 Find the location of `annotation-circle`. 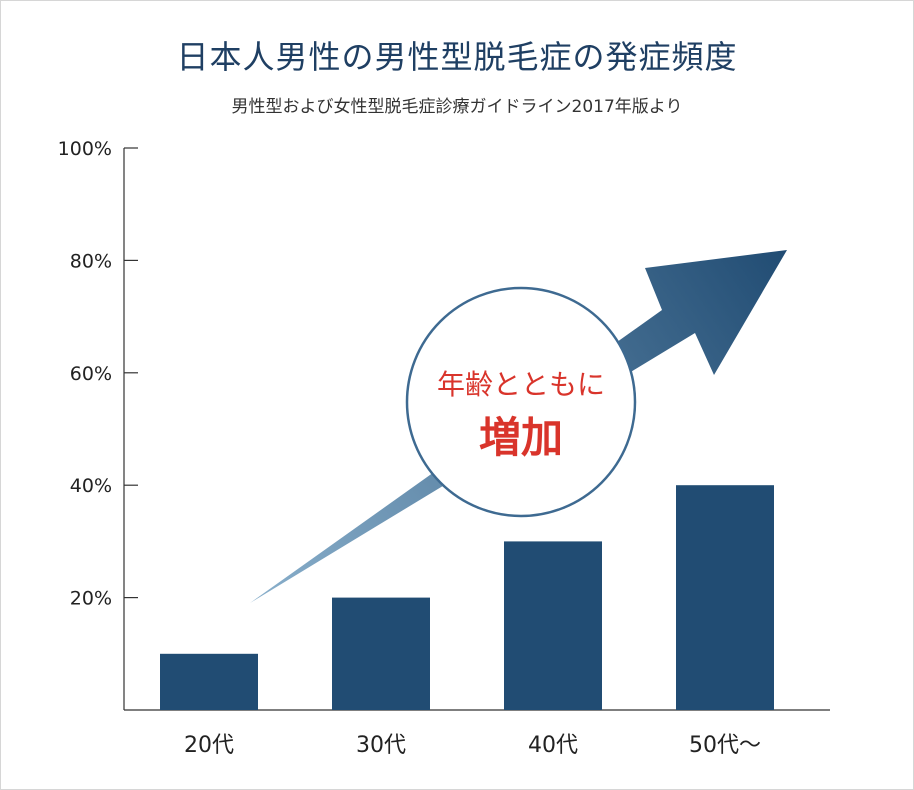

annotation-circle is located at coordinates (521, 402).